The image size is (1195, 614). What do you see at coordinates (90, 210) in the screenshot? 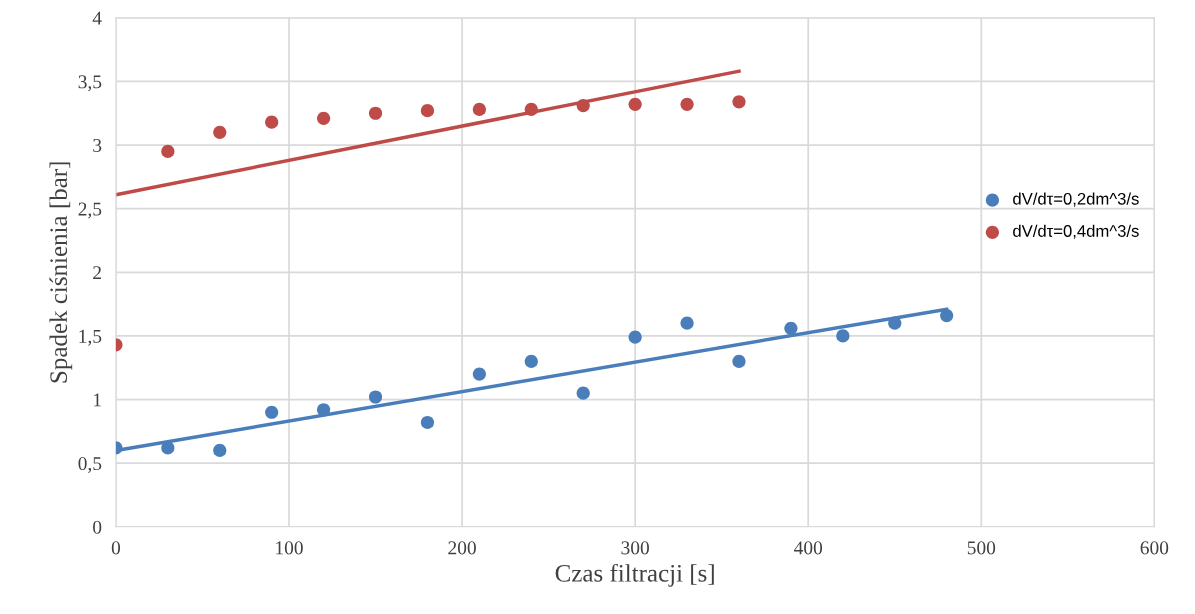
I see `y-tick-label: 2,5` at bounding box center [90, 210].